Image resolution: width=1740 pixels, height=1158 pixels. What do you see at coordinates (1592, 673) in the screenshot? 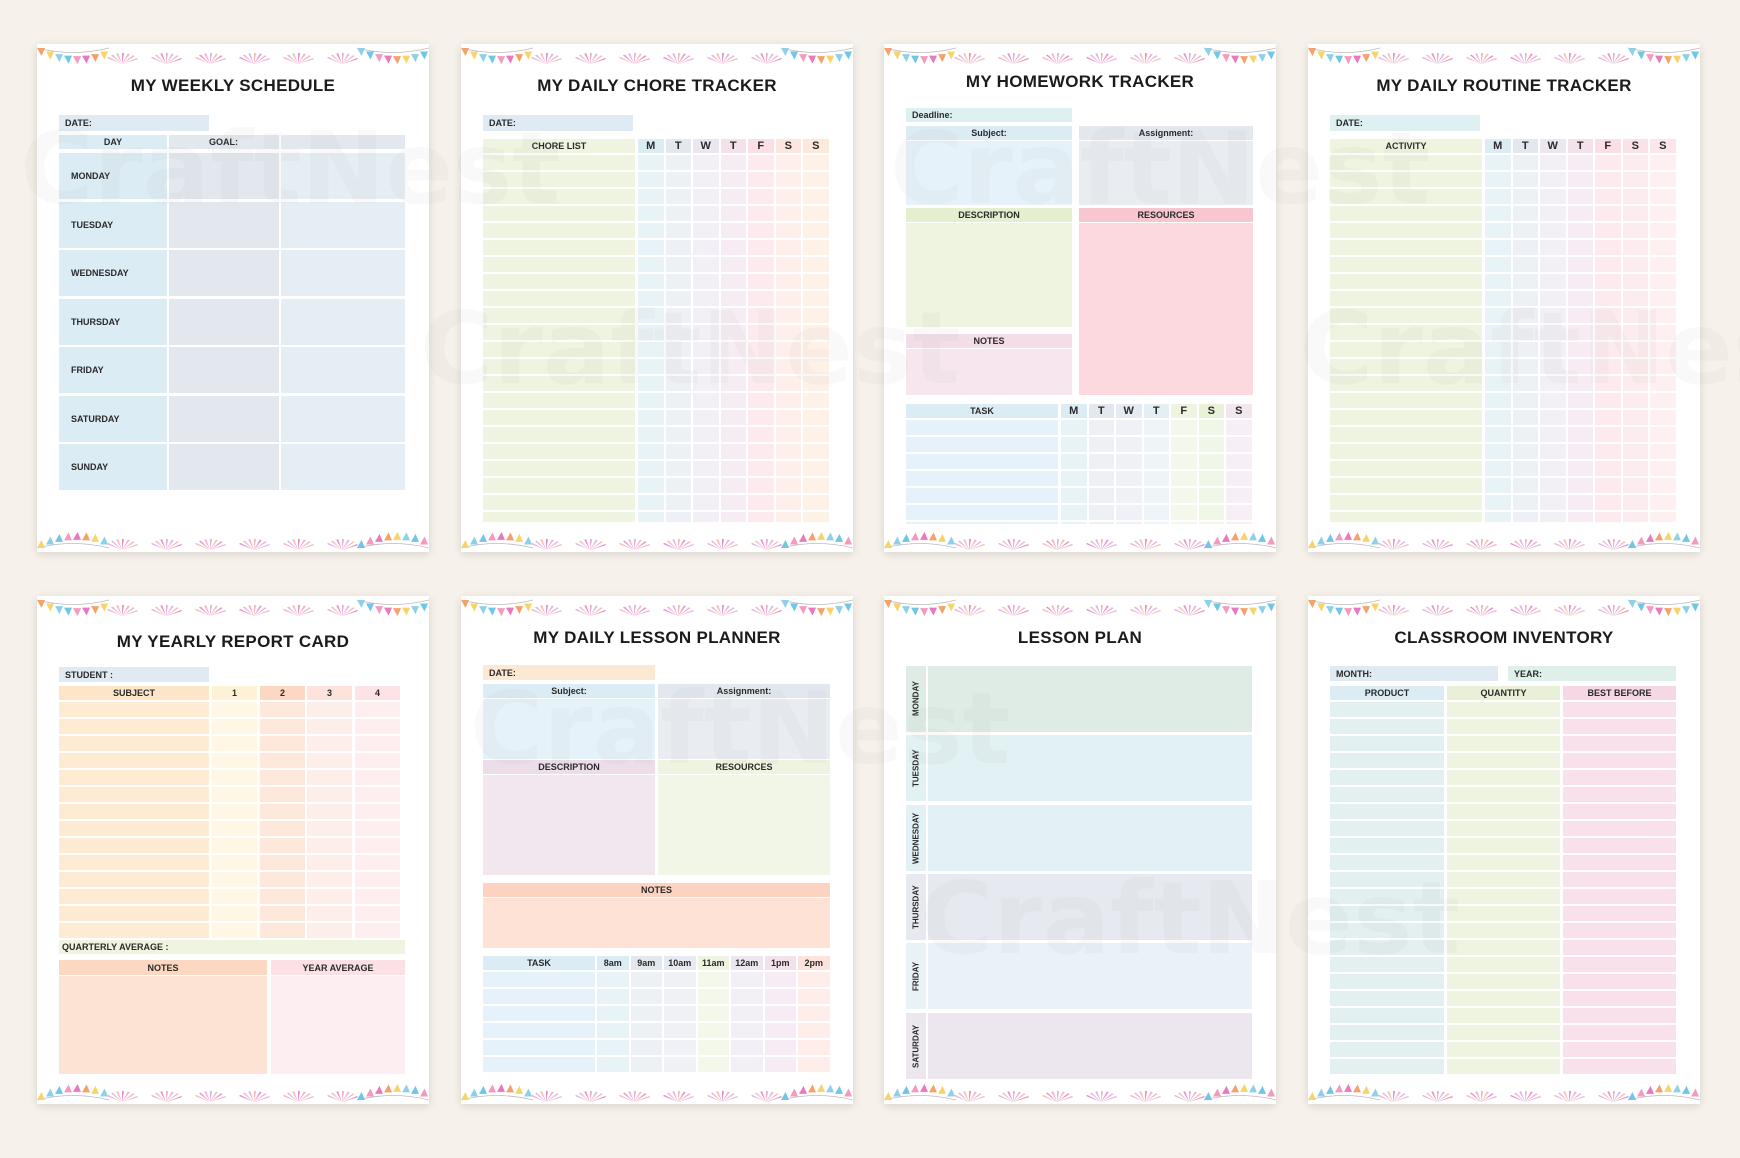
I see `year-field: YEAR:` at bounding box center [1592, 673].